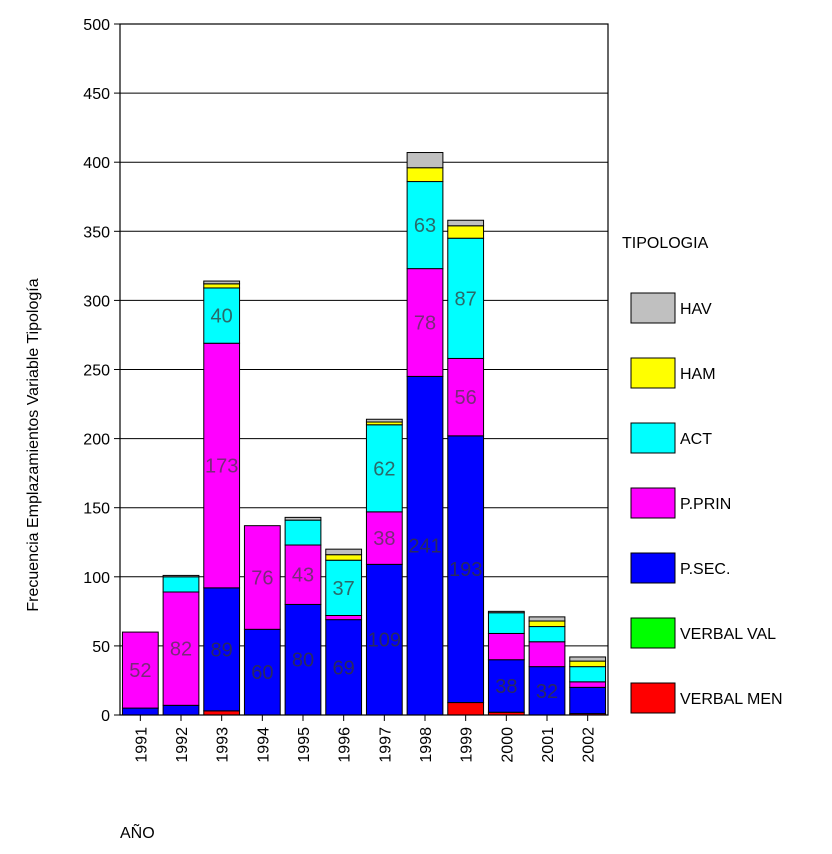 This screenshot has height=854, width=832. I want to click on x-tick-label: 1992, so click(182, 745).